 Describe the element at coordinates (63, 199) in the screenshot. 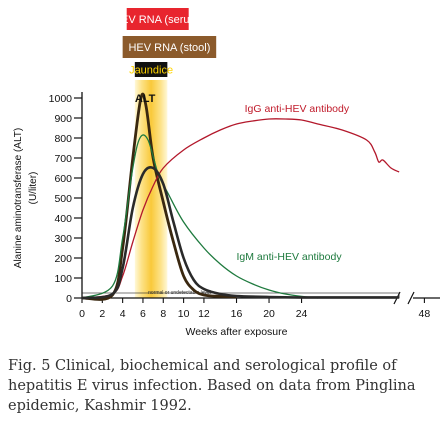

I see `y-tick-label: 500` at that location.